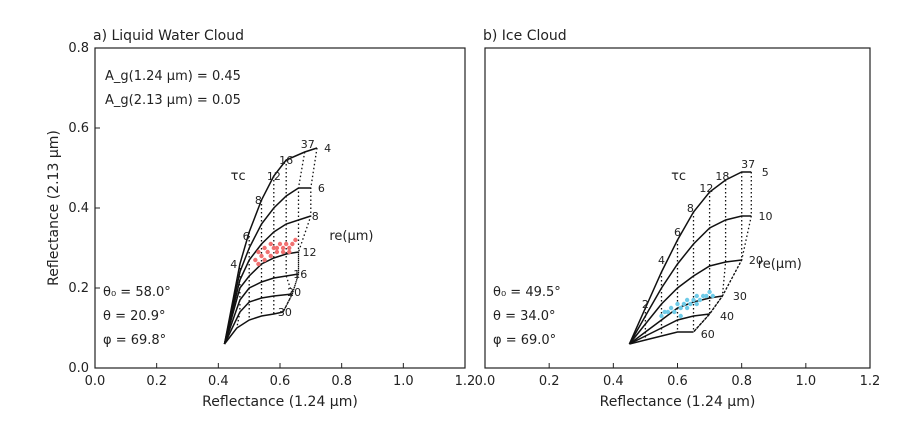 This screenshot has width=900, height=422. What do you see at coordinates (315, 216) in the screenshot?
I see `re-label: 8` at bounding box center [315, 216].